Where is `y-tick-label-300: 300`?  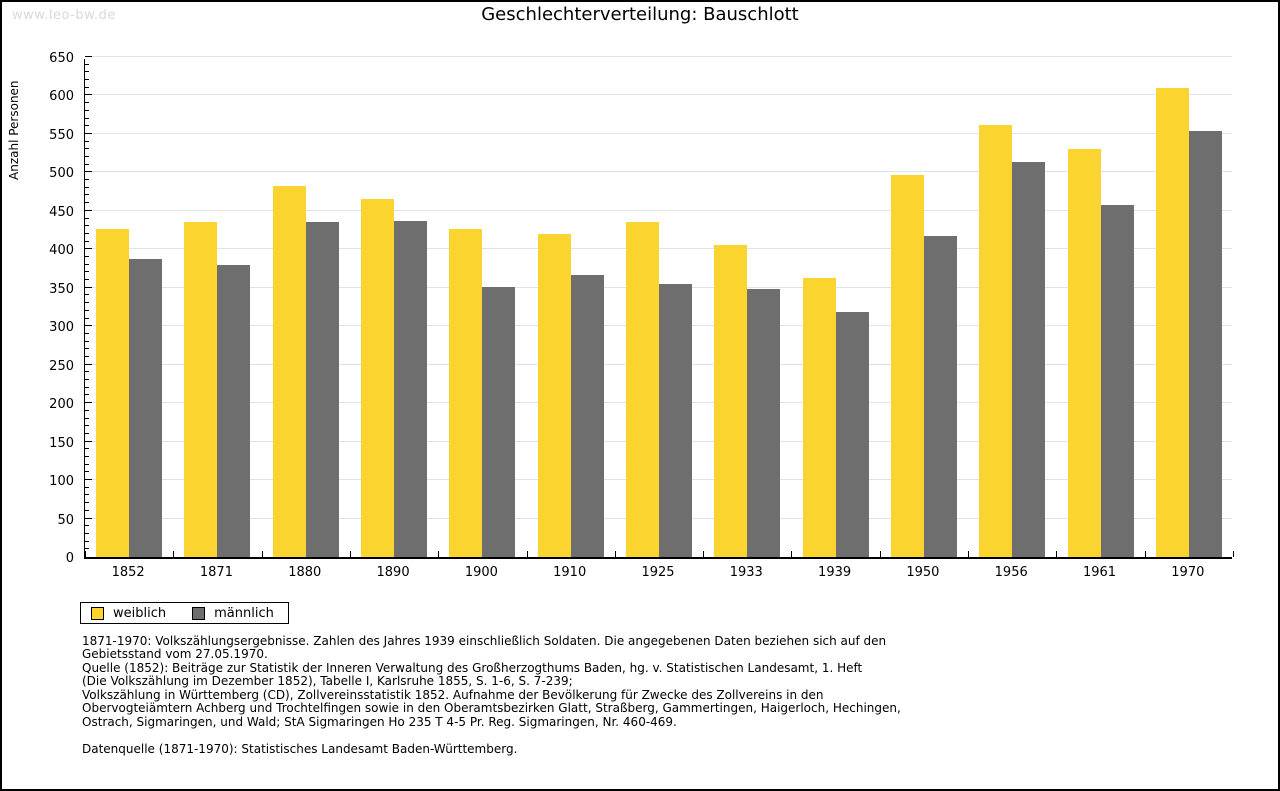 y-tick-label-300: 300 is located at coordinates (61, 328).